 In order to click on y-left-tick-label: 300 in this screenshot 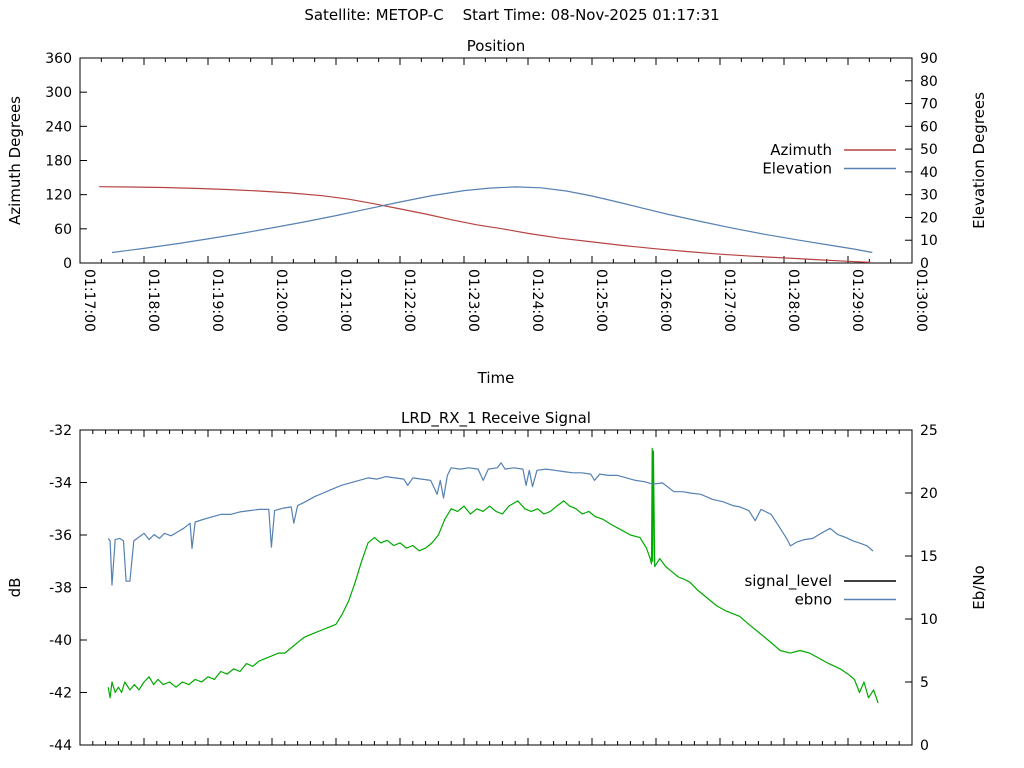, I will do `click(58, 93)`.